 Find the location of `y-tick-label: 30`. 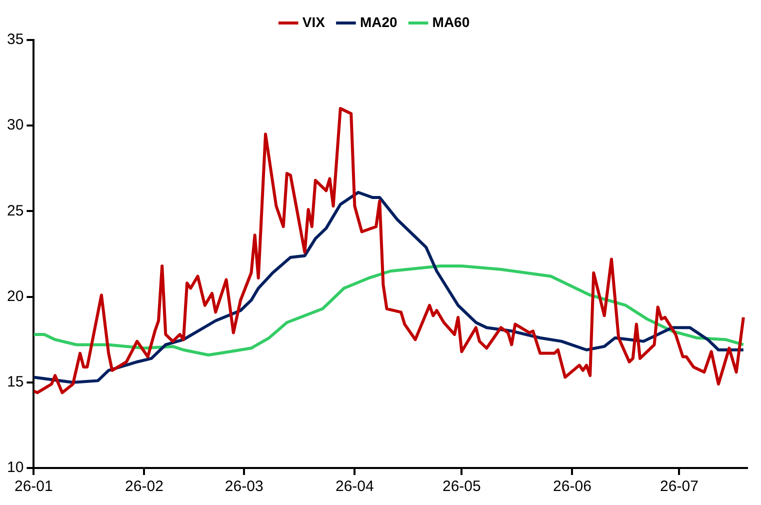

y-tick-label: 30 is located at coordinates (15, 125).